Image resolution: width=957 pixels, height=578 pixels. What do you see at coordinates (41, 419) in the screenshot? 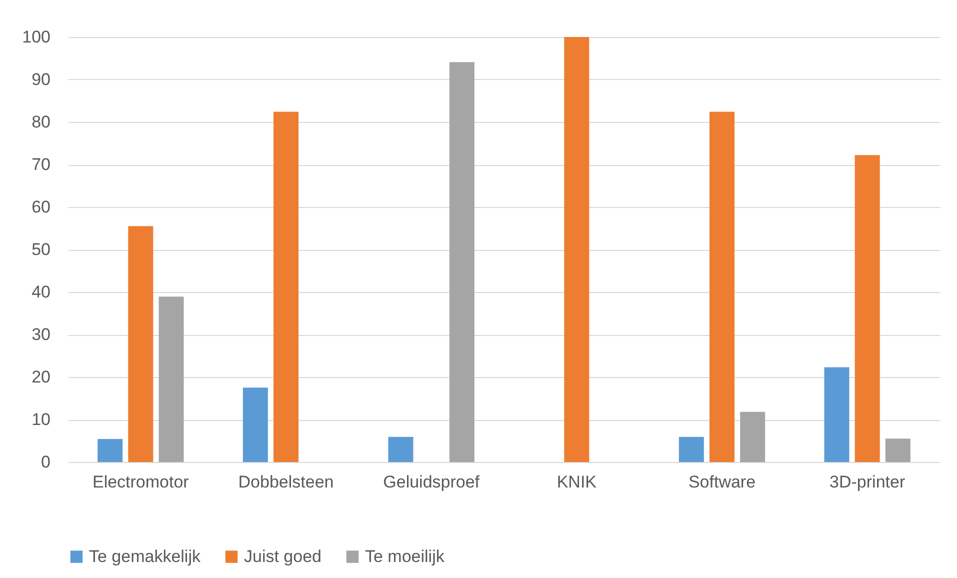
I see `y-tick-label: 10` at bounding box center [41, 419].